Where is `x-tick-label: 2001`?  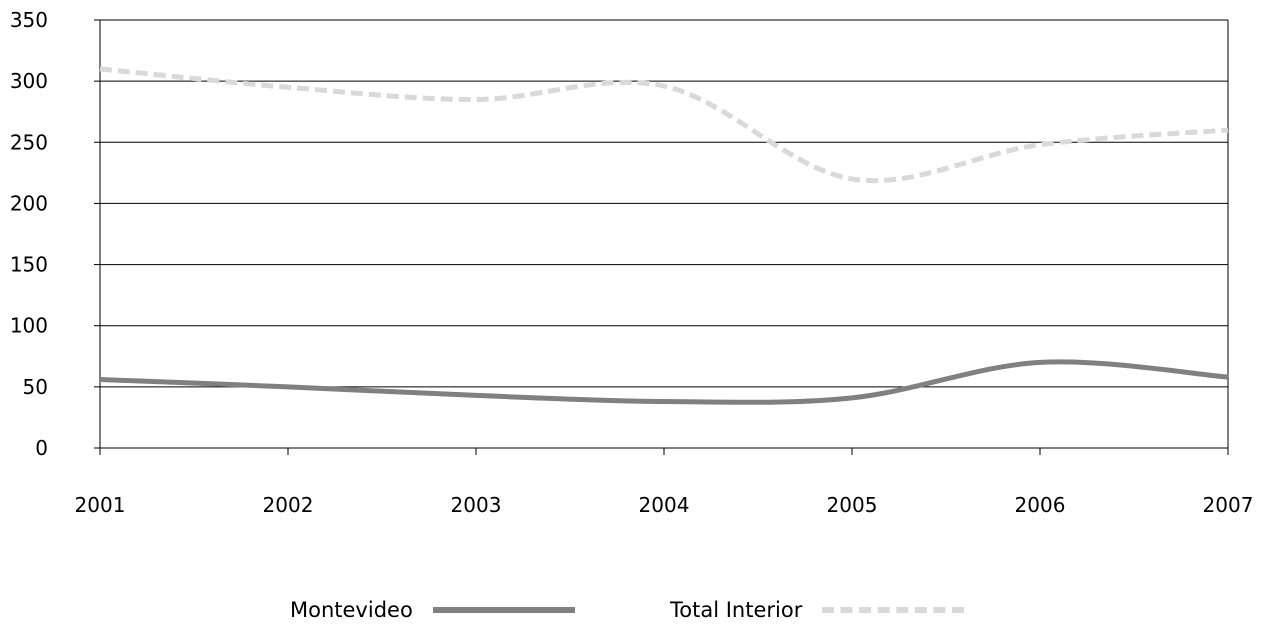 x-tick-label: 2001 is located at coordinates (100, 505).